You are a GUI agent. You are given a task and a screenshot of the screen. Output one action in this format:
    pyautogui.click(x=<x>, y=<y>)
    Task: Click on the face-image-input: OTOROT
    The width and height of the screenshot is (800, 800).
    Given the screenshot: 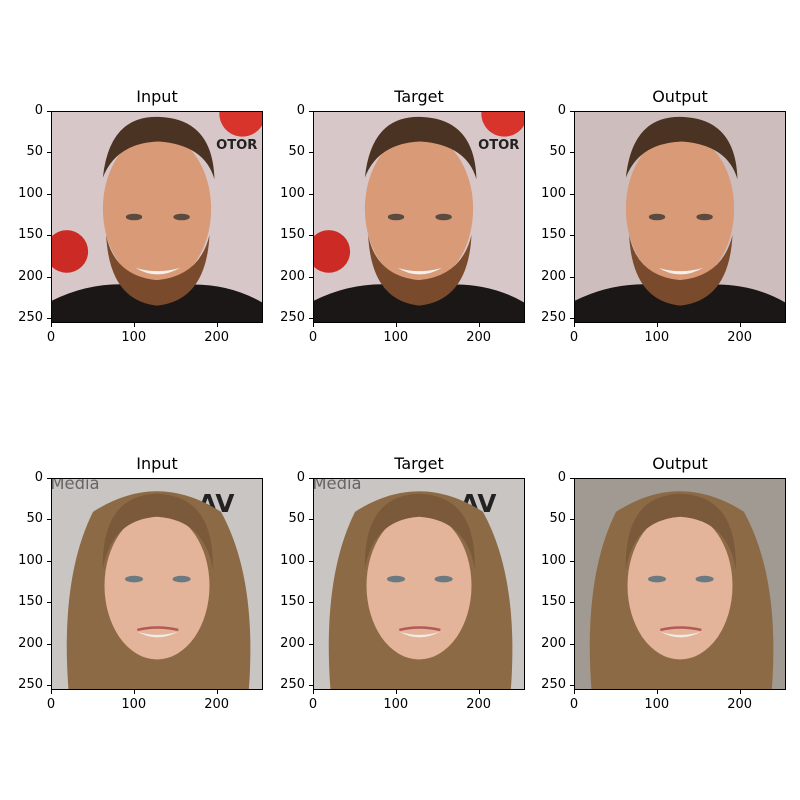 What is the action you would take?
    pyautogui.click(x=157, y=217)
    